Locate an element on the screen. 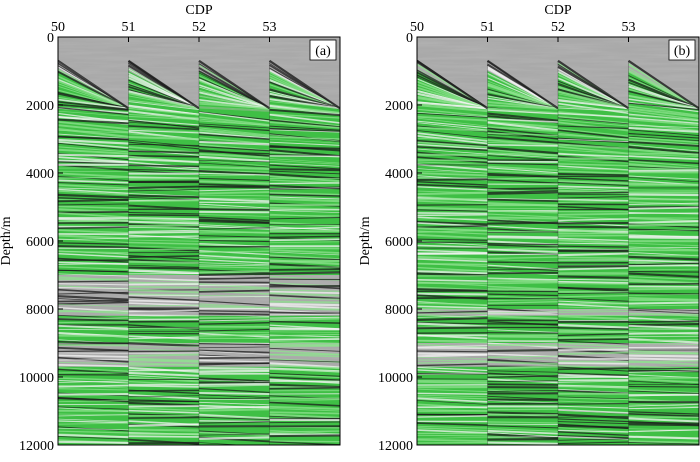  x-tick-label: 51 is located at coordinates (488, 27).